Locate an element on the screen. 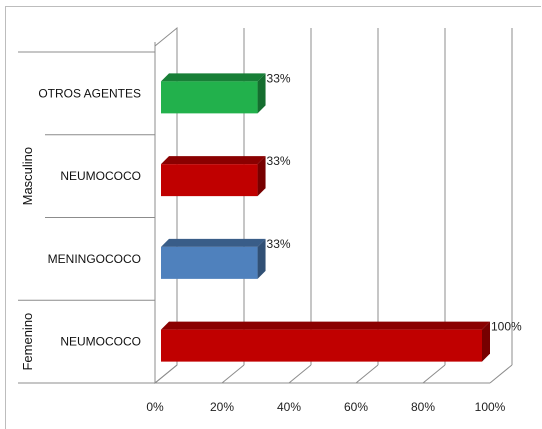 This screenshot has height=429, width=542. x-tick-label: 40% is located at coordinates (289, 407).